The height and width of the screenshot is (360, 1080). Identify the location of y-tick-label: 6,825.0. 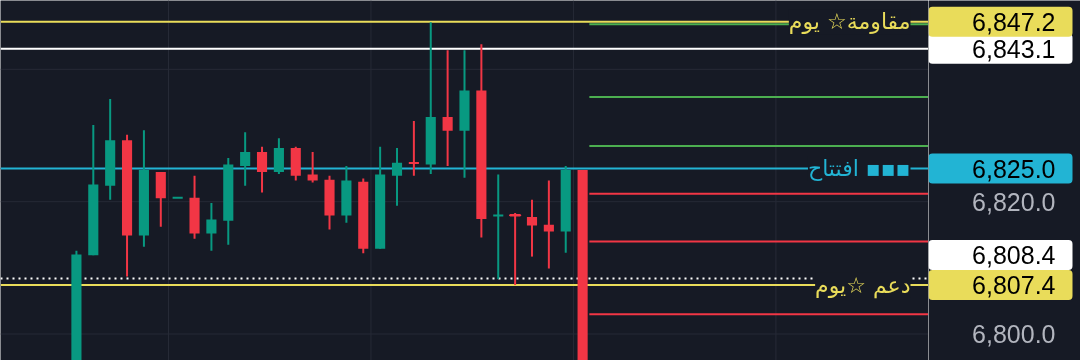
(1014, 168).